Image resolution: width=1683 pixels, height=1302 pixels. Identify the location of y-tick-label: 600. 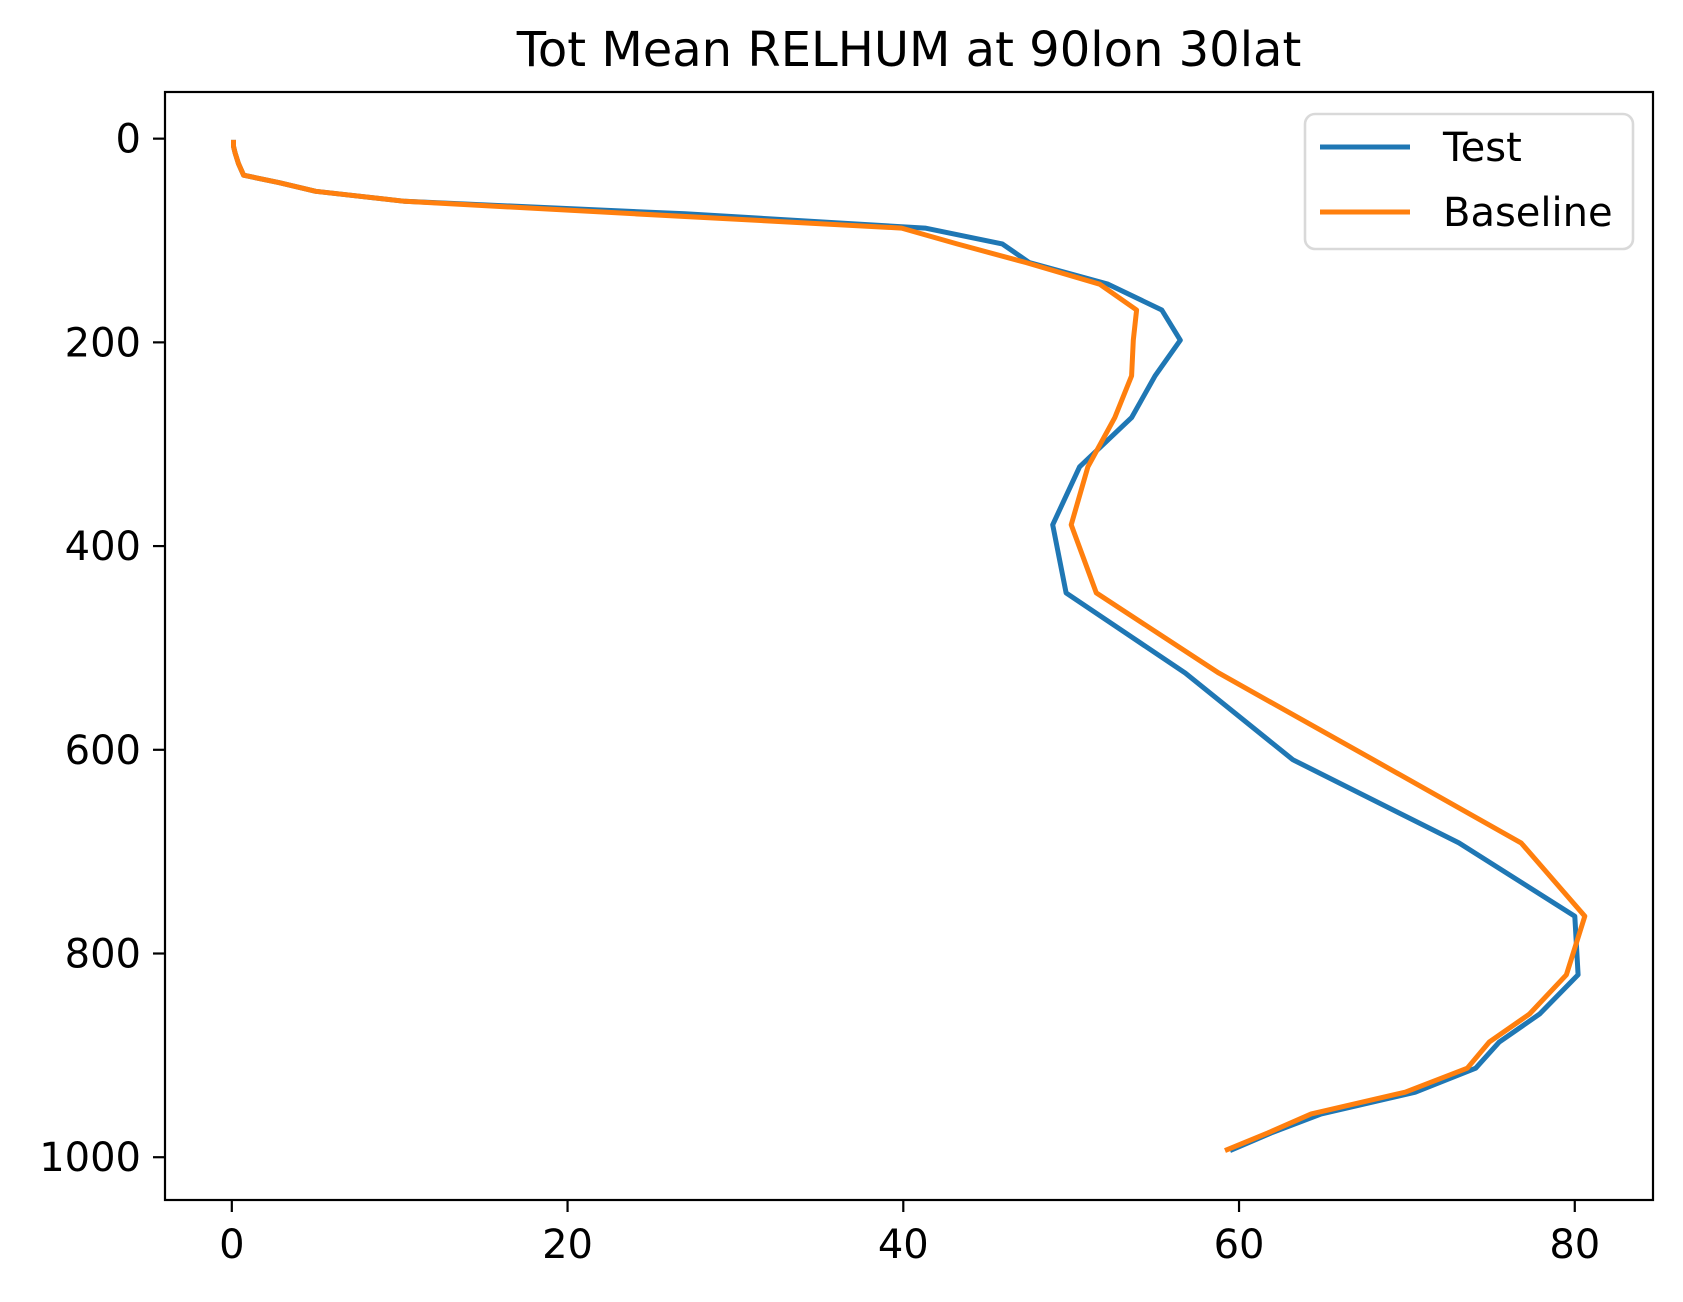
(103, 751).